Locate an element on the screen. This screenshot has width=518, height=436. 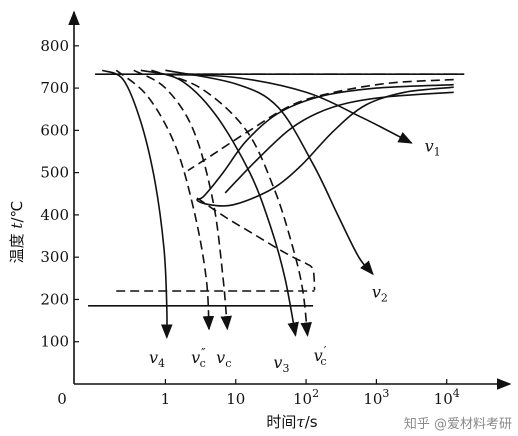
y-tick-label-5: 600 is located at coordinates (54, 130).